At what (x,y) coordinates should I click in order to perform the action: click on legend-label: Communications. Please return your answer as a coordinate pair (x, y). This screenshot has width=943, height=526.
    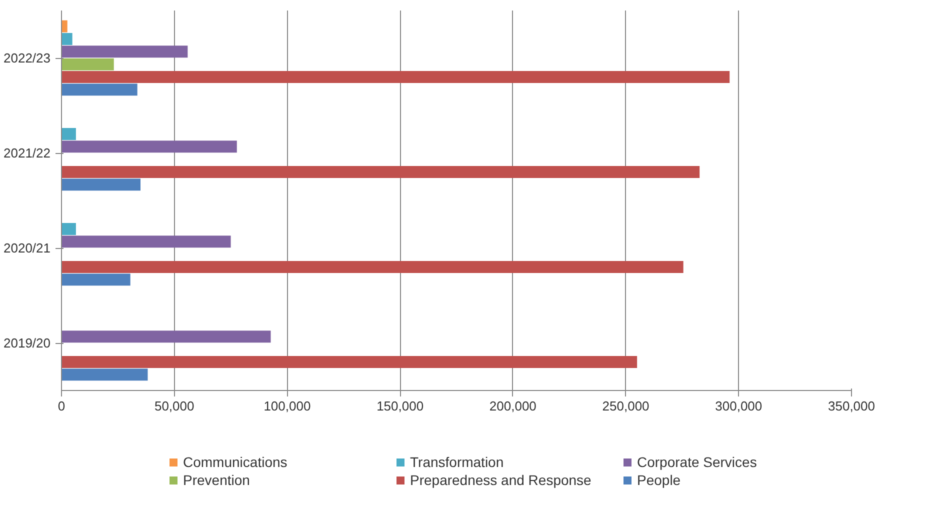
    Looking at the image, I should click on (235, 462).